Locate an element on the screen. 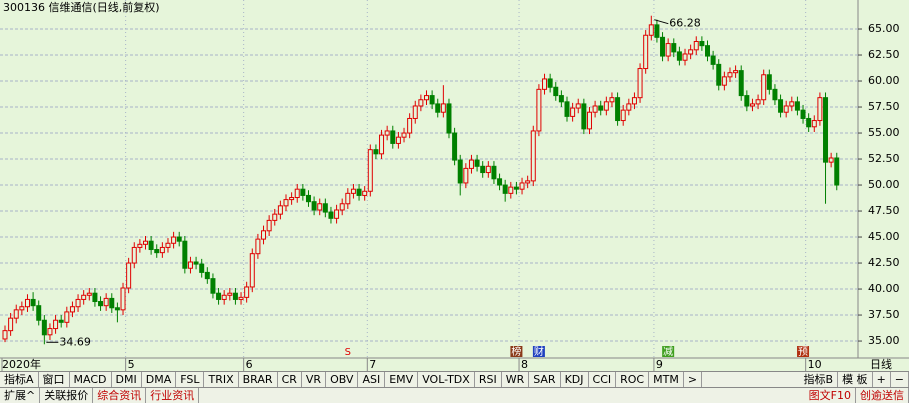  indicator-tab: MACD is located at coordinates (91, 379).